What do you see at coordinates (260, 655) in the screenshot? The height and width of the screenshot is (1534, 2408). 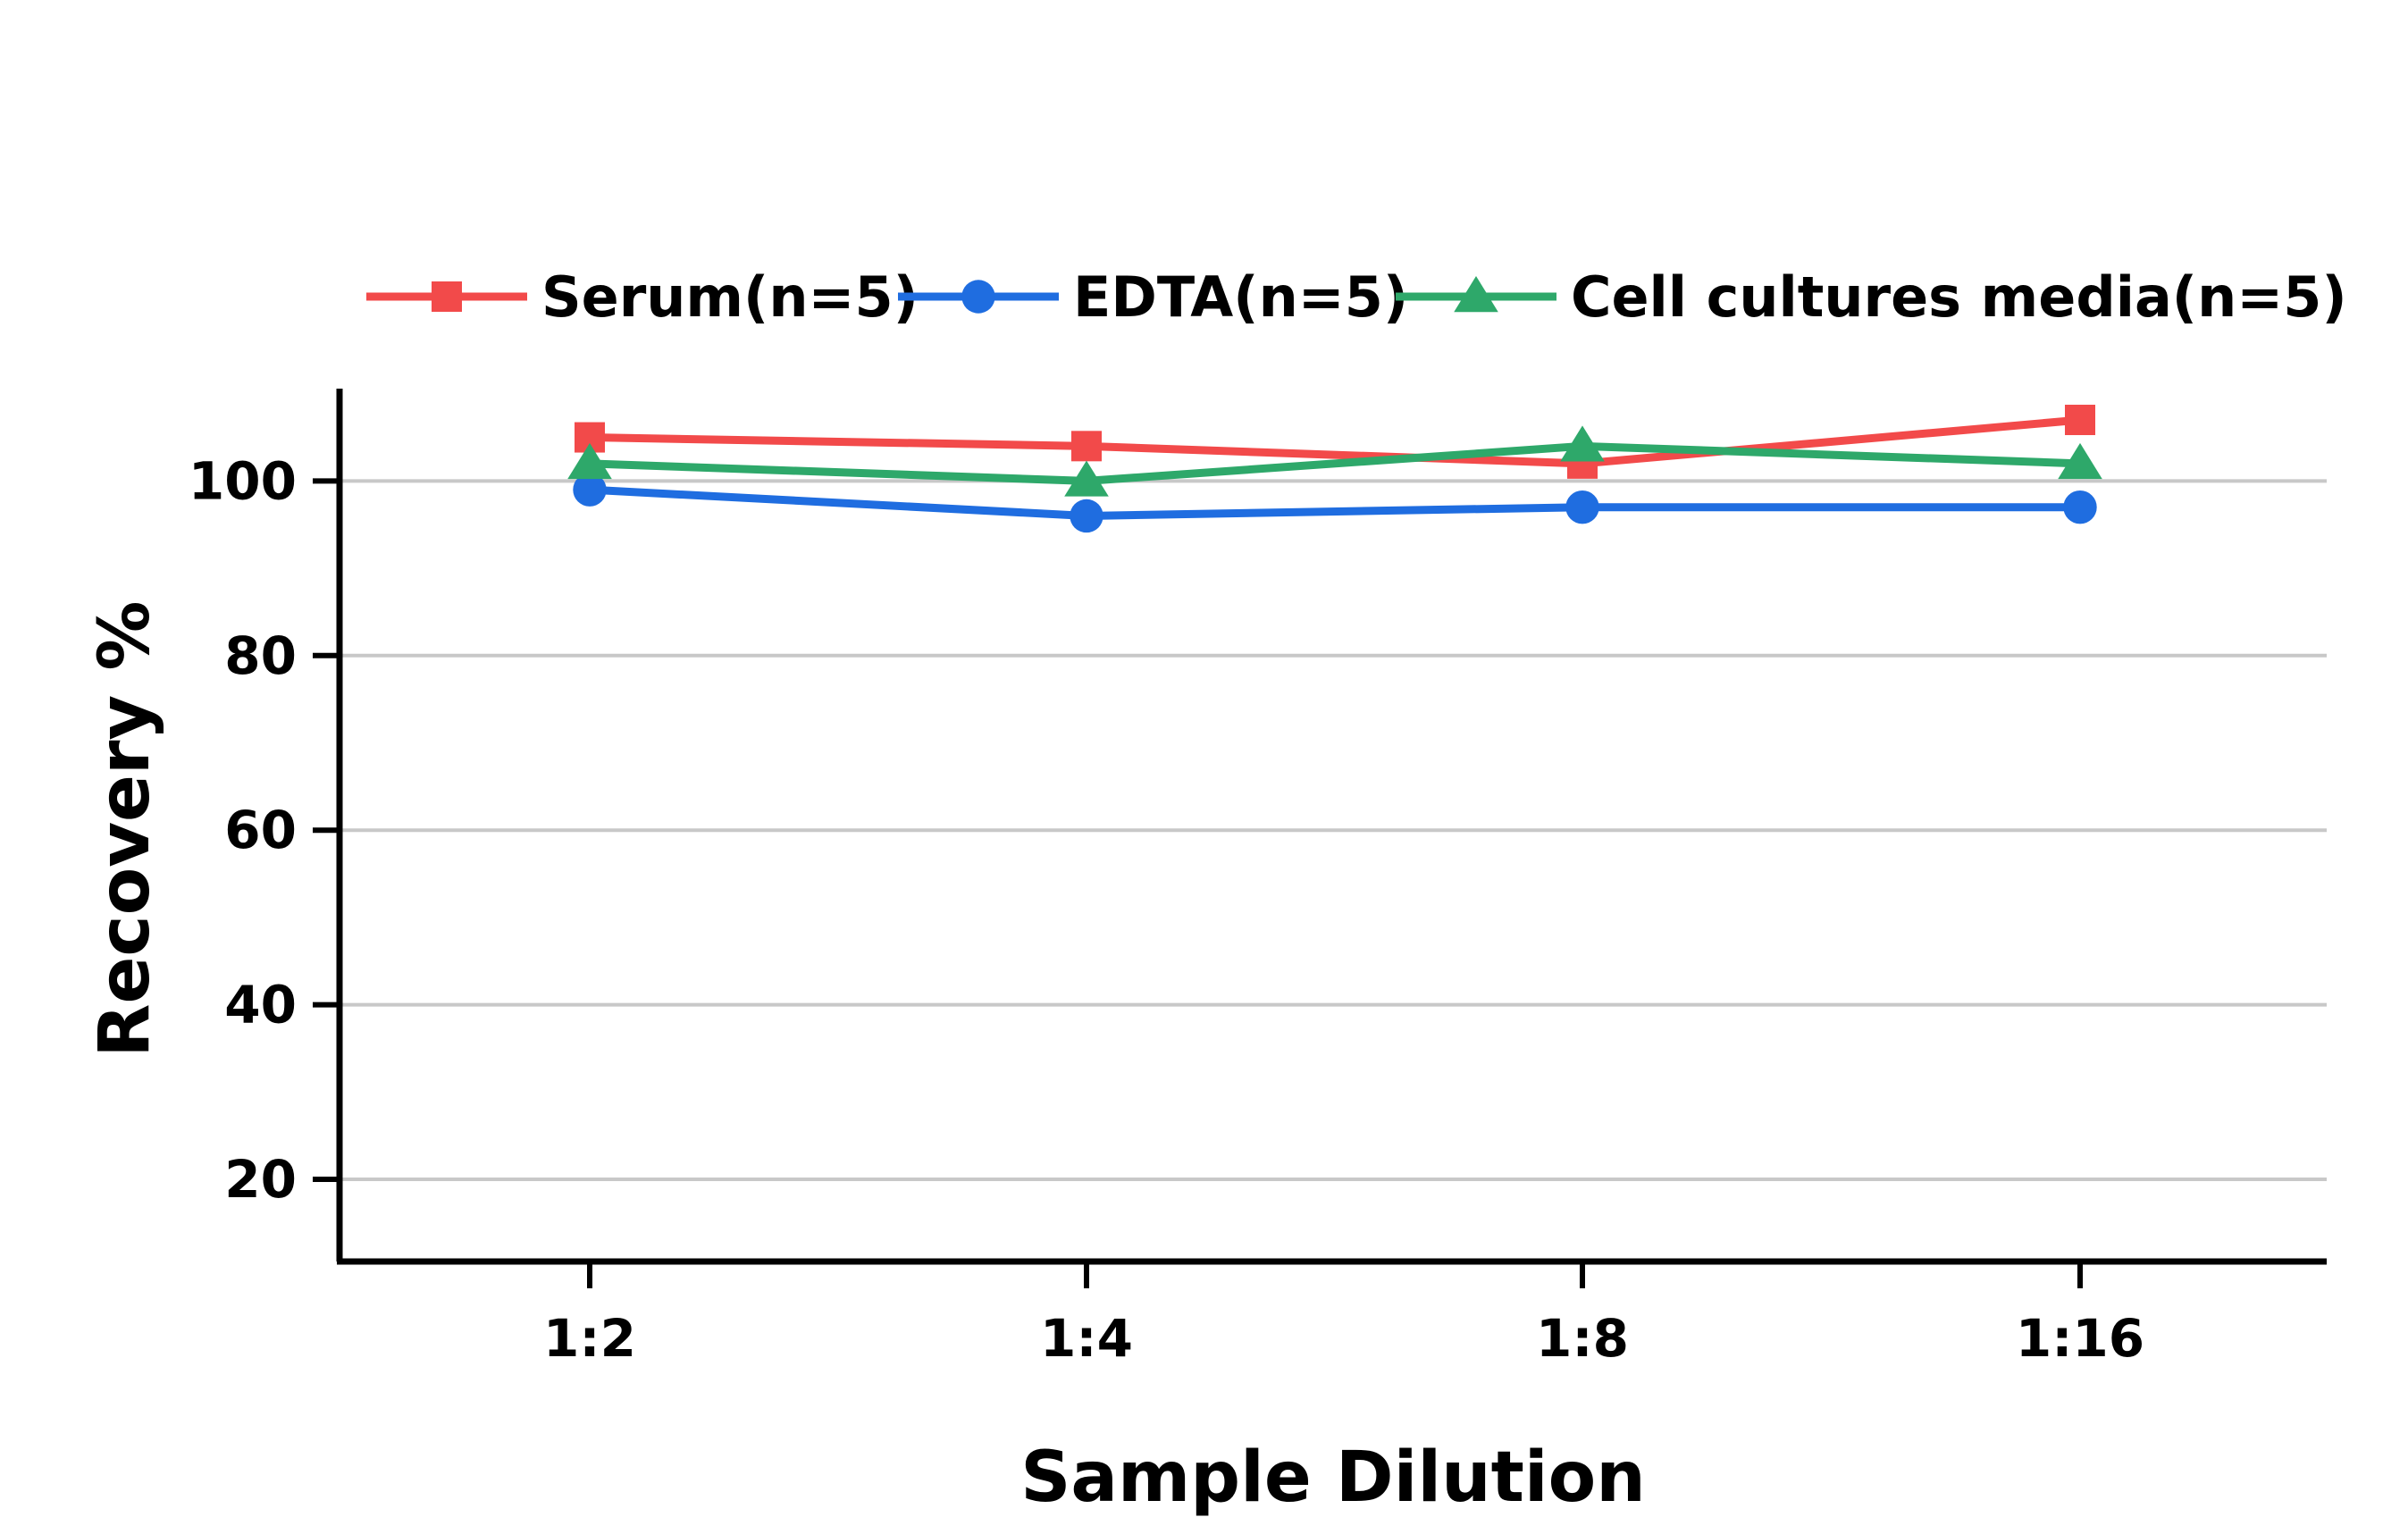 I see `y-tick-label: 80` at bounding box center [260, 655].